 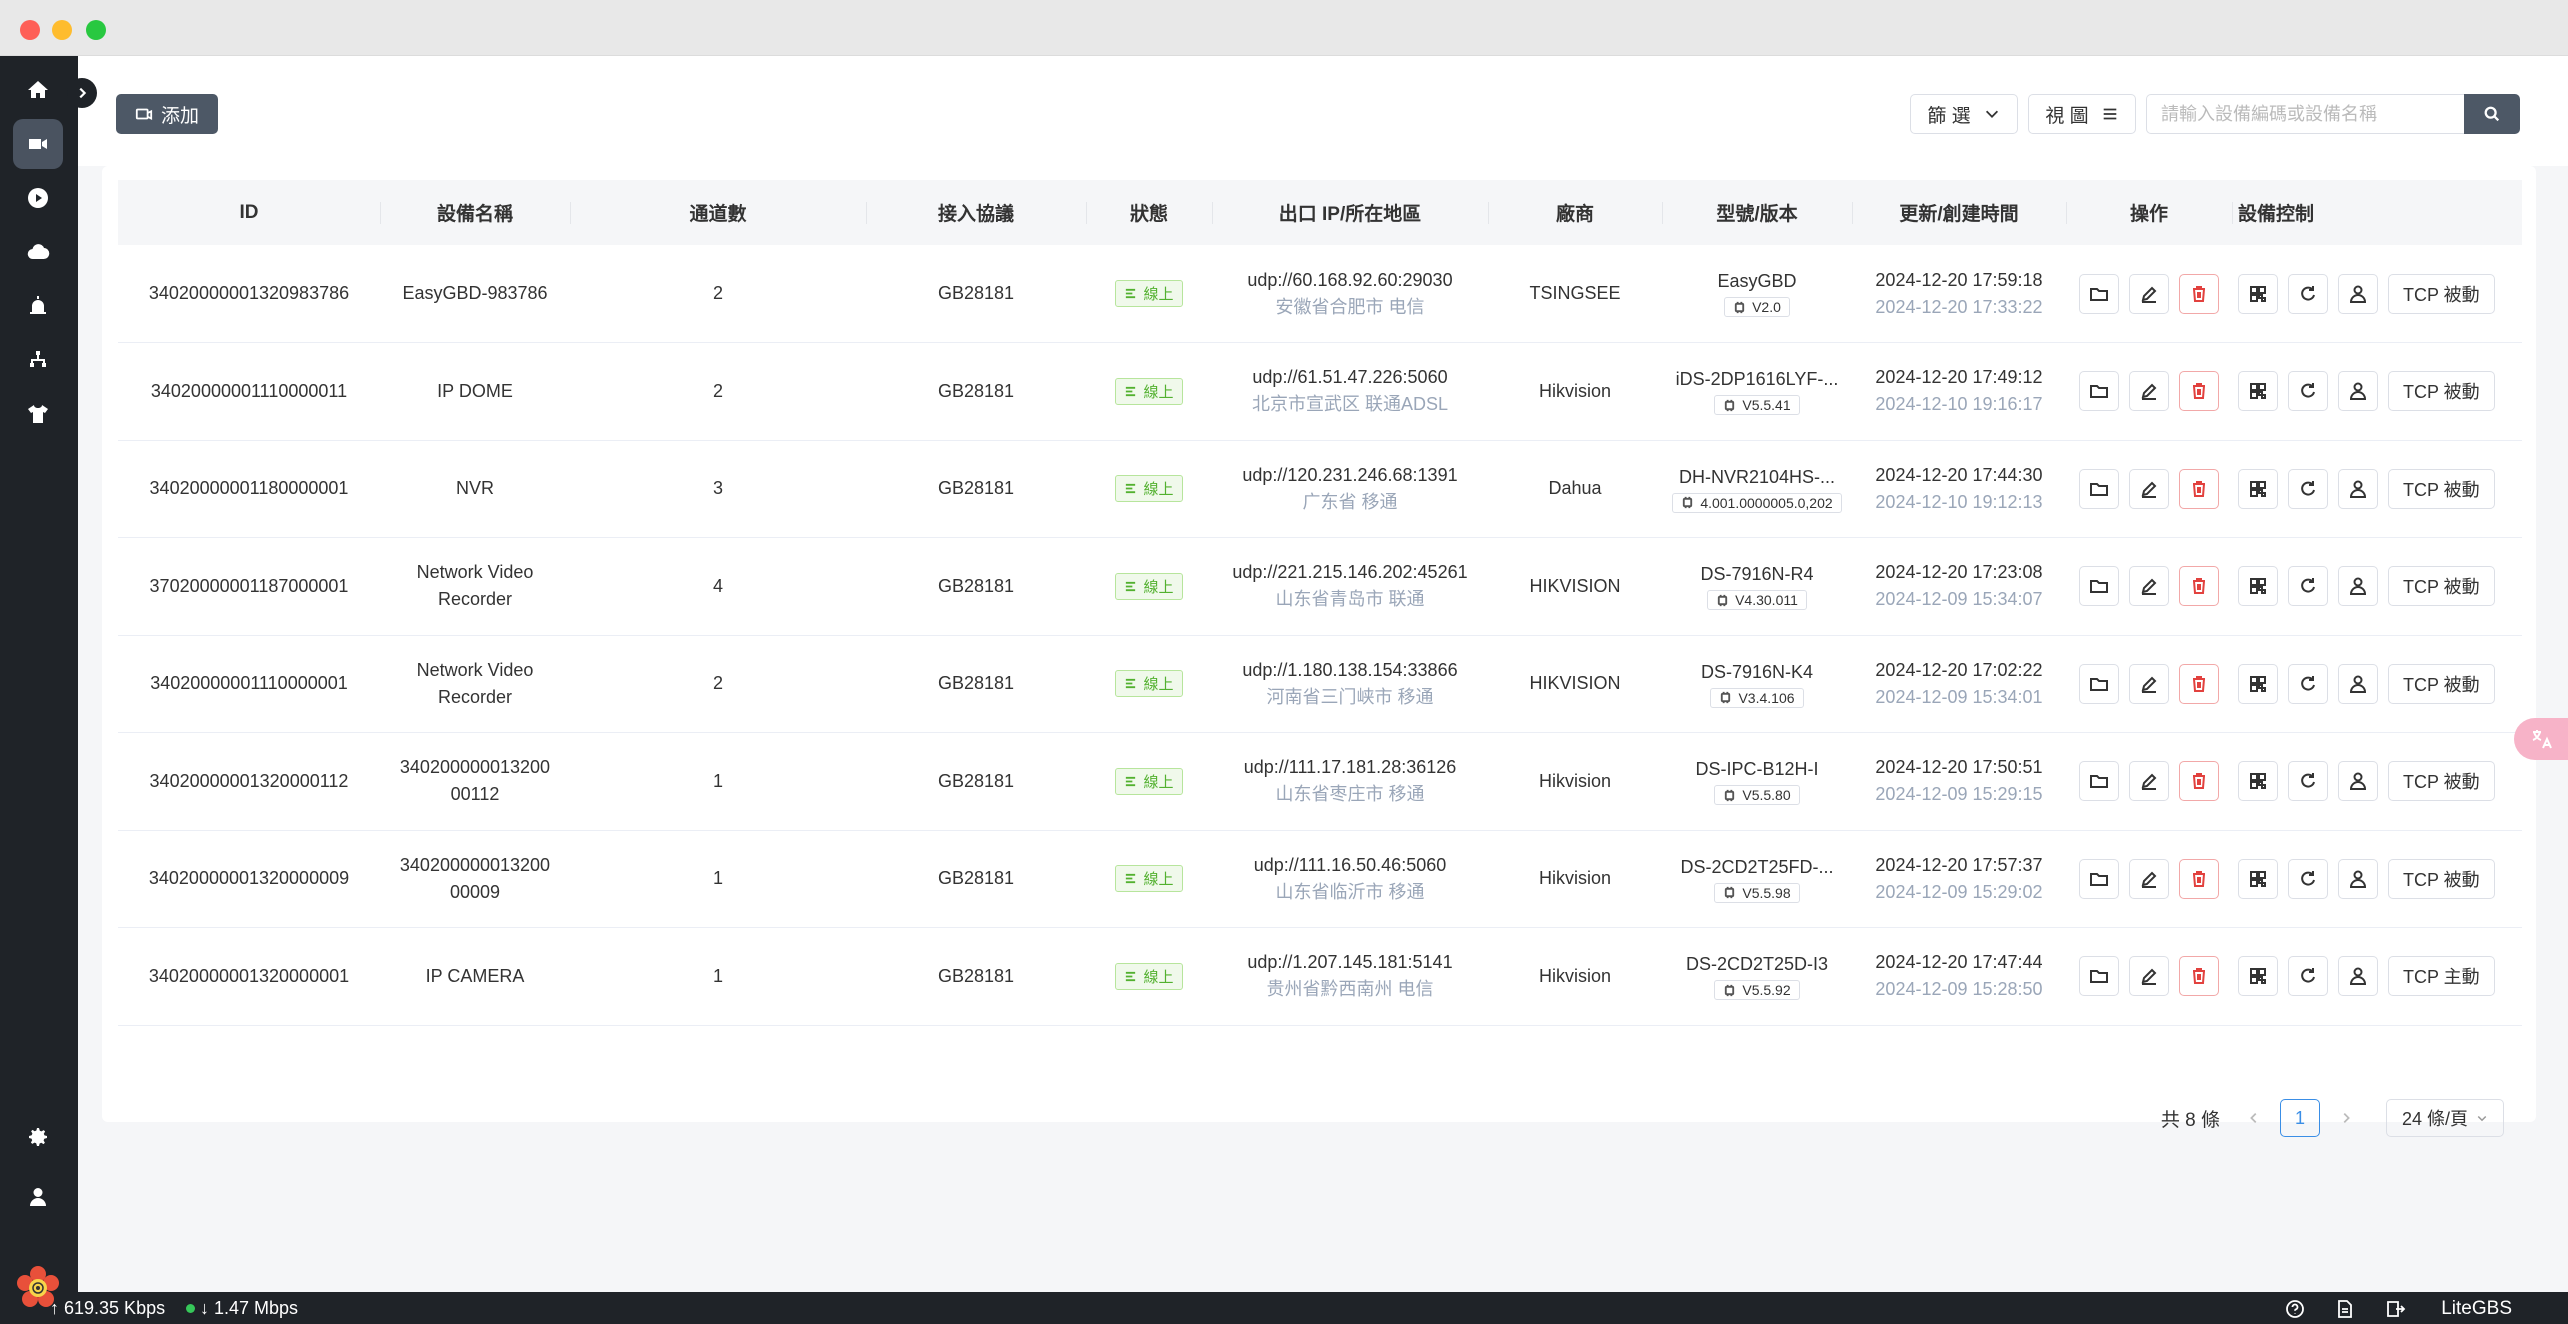 I want to click on export-icon, so click(x=2395, y=1309).